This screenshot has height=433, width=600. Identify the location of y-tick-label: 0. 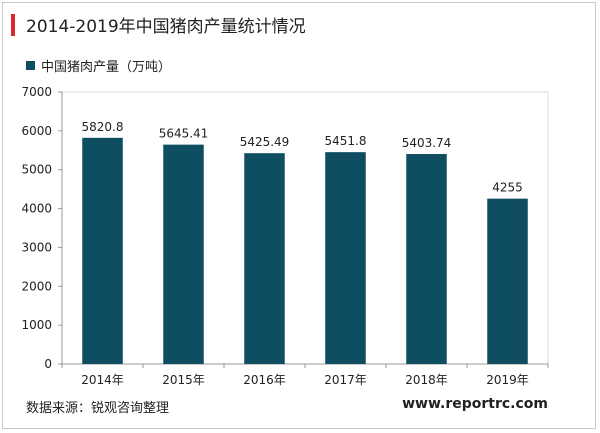
(48, 364).